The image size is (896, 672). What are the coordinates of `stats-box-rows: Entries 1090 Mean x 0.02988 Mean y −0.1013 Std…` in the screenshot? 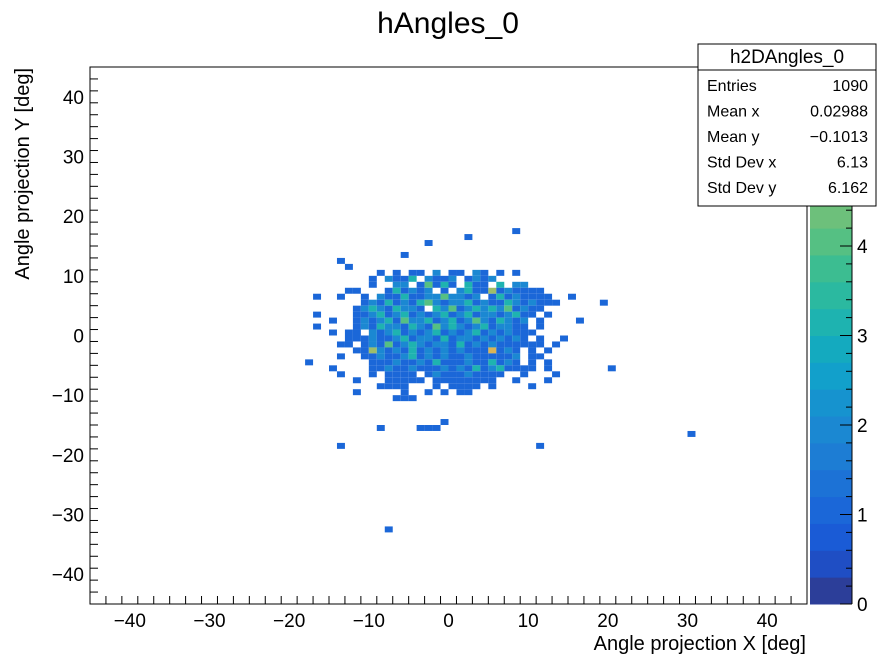 It's located at (787, 137).